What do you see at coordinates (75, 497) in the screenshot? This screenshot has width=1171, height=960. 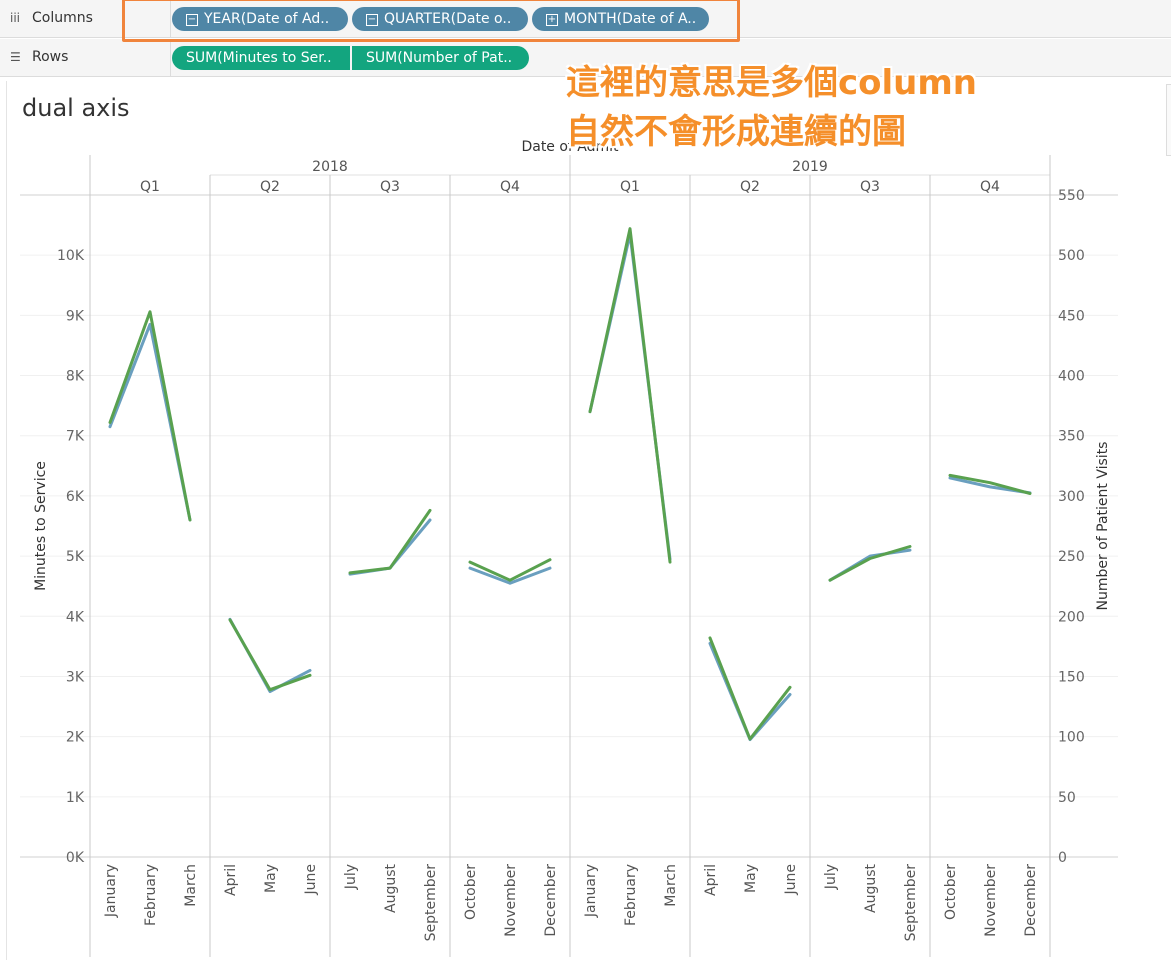 I see `left-tick-label: 6K` at bounding box center [75, 497].